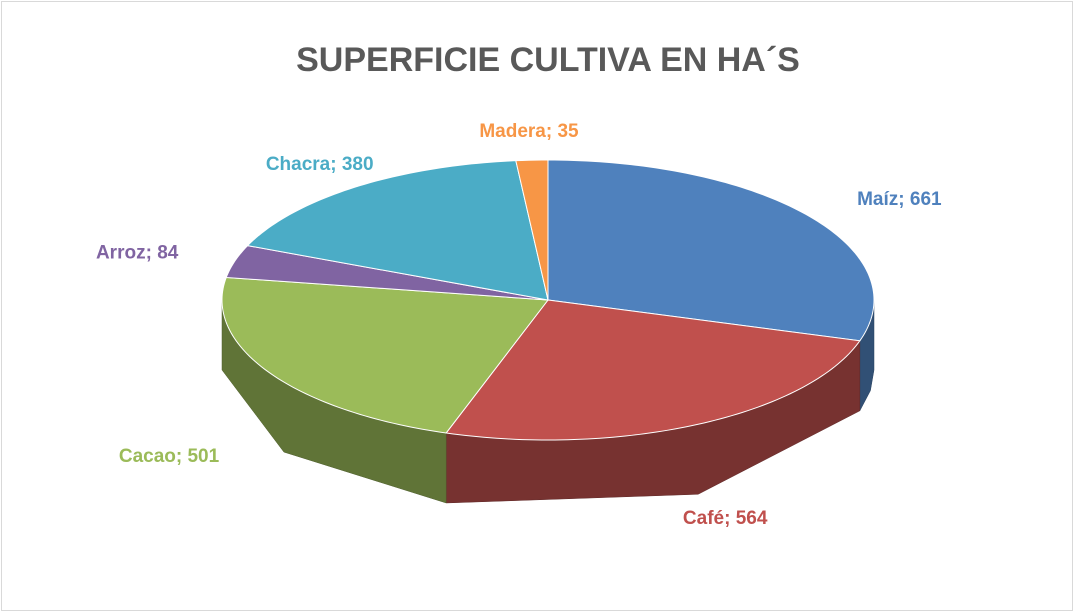  Describe the element at coordinates (752, 518) in the screenshot. I see `label-value: 564` at that location.